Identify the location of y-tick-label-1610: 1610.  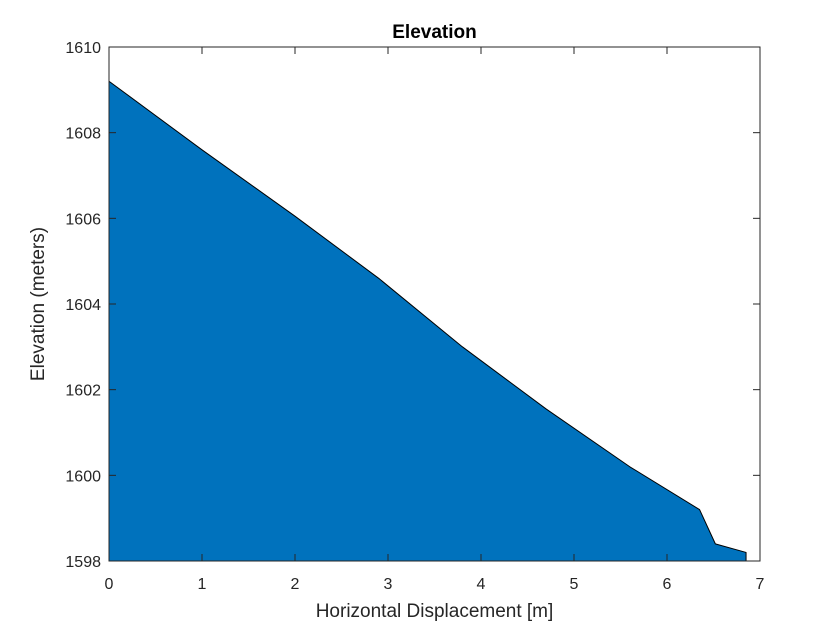
(83, 48).